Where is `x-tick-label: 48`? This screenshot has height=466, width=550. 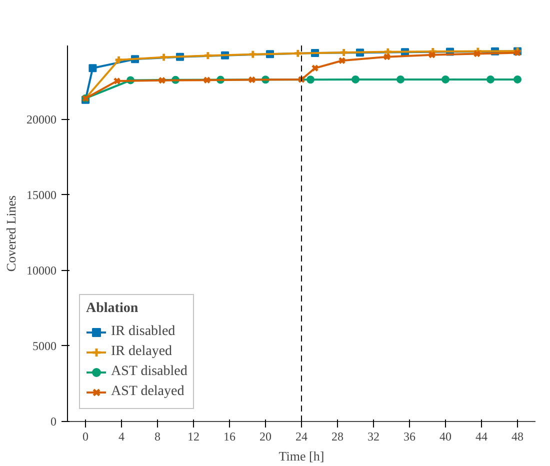 x-tick-label: 48 is located at coordinates (518, 437).